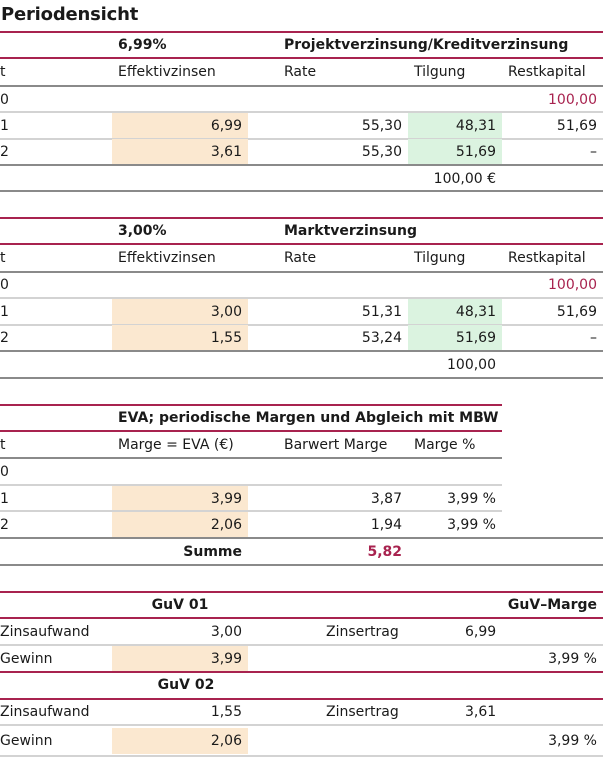  I want to click on table-cell-barwert: 1,94, so click(386, 525).